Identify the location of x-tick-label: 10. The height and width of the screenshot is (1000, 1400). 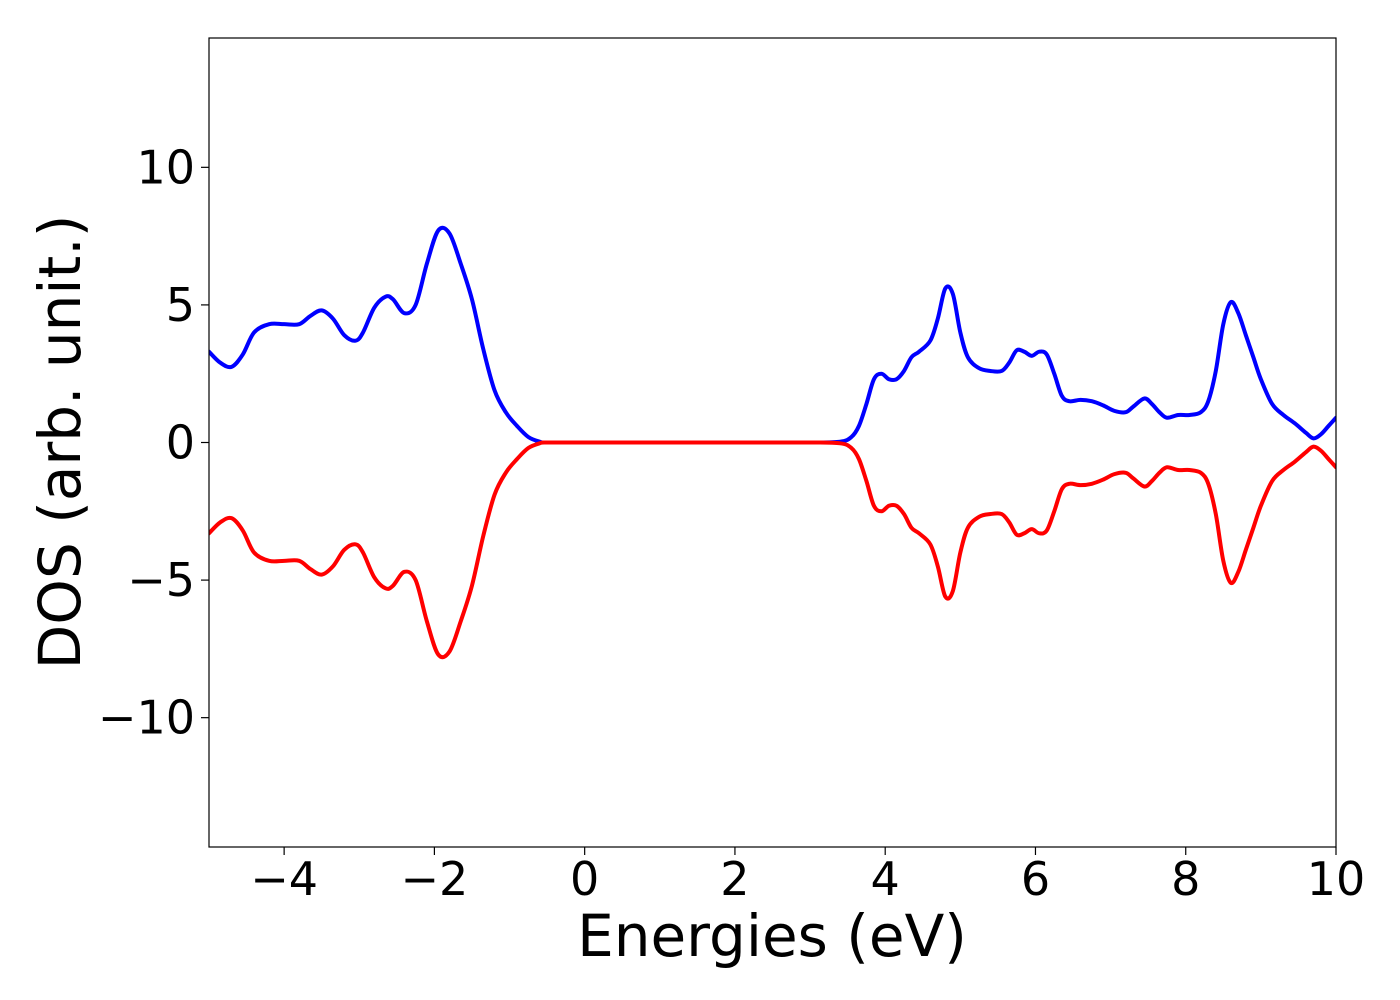
(1336, 879).